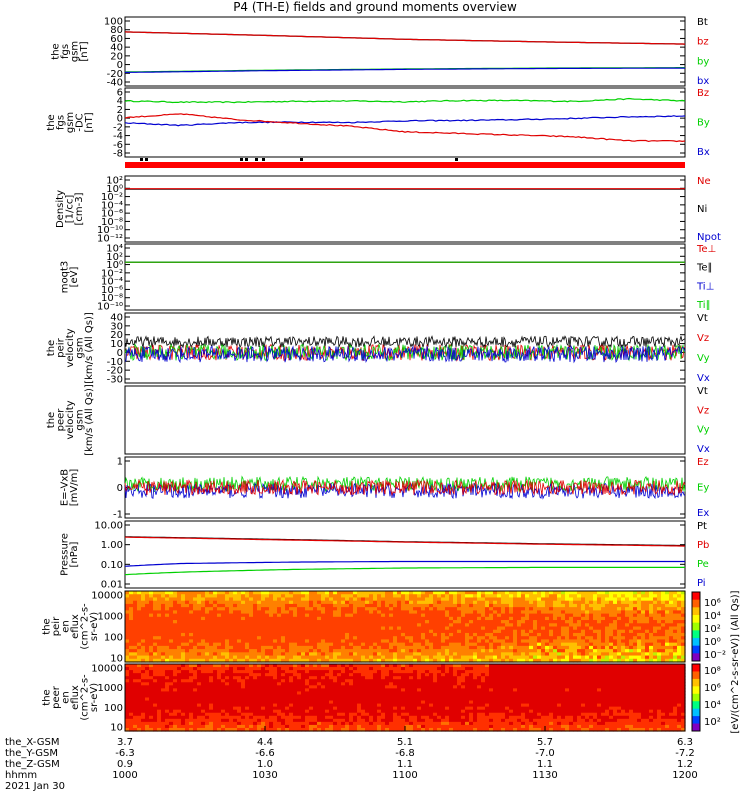 The width and height of the screenshot is (750, 800). Describe the element at coordinates (704, 268) in the screenshot. I see `legend-entry: Te∥` at that location.